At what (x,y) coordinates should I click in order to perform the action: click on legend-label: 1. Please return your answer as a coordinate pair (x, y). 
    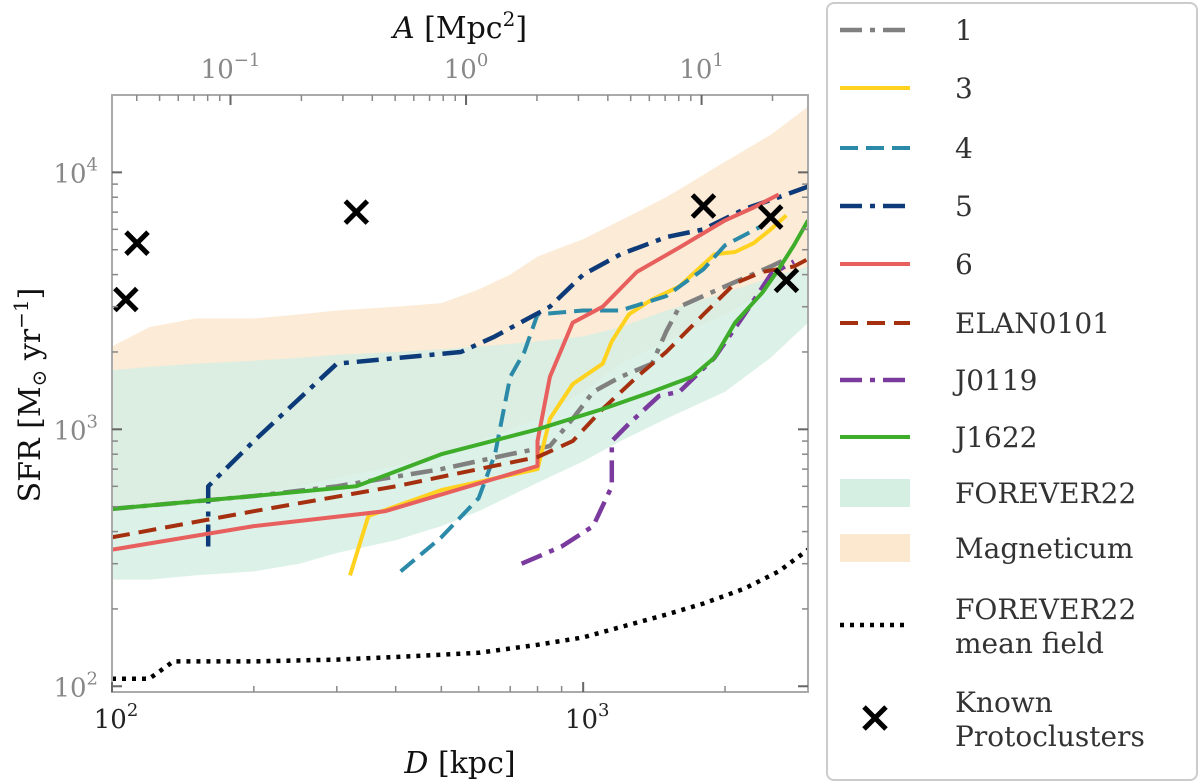
    Looking at the image, I should click on (964, 30).